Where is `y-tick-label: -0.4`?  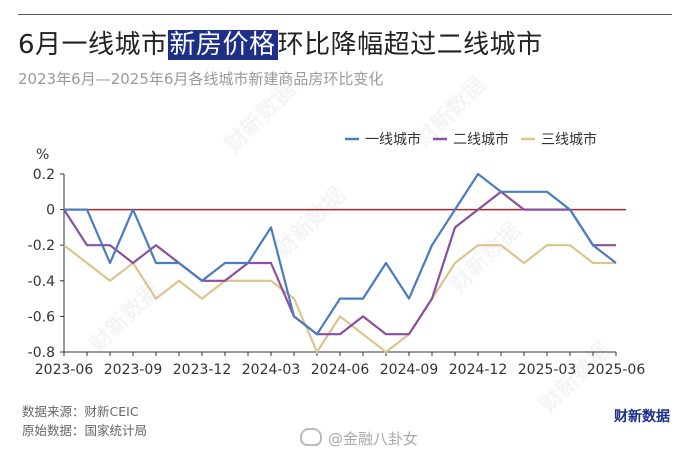 y-tick-label: -0.4 is located at coordinates (41, 282).